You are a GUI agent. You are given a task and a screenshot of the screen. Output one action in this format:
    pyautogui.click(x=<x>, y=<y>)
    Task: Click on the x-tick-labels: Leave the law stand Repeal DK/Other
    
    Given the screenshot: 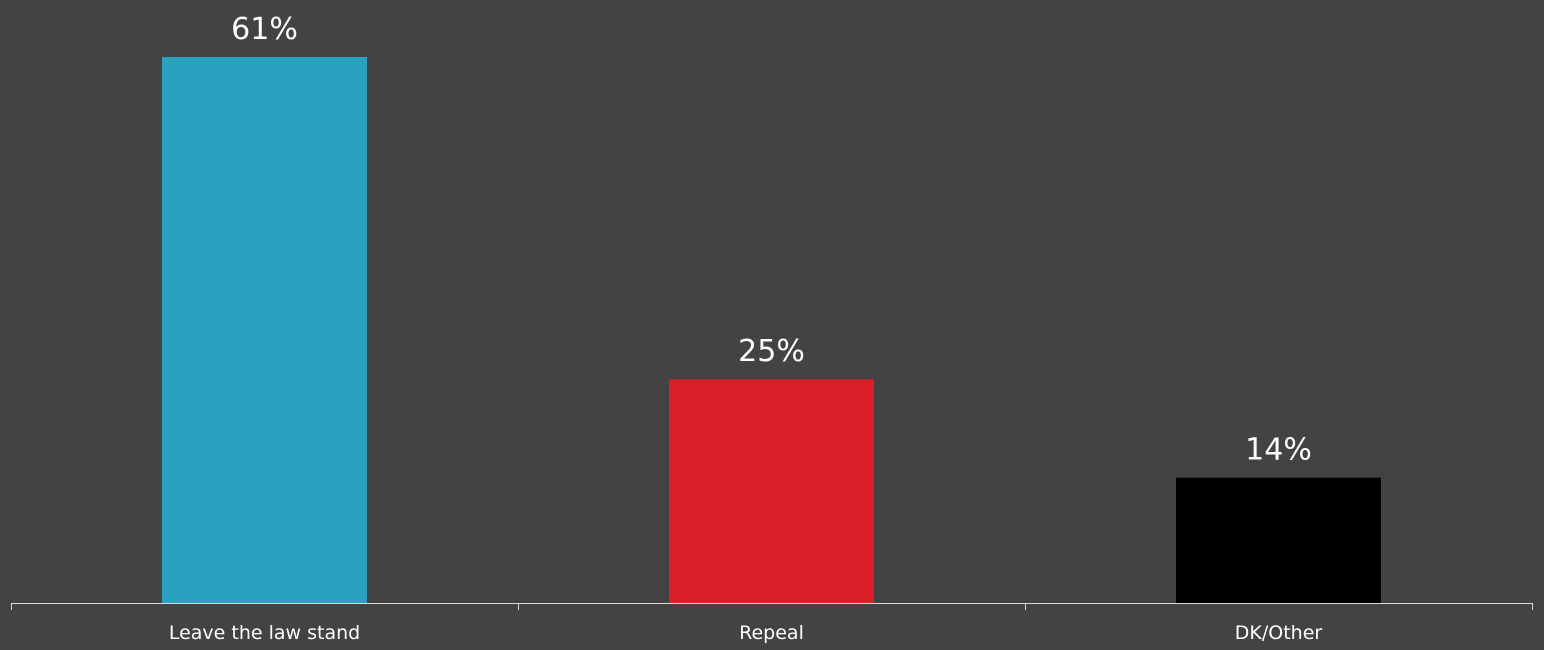 What is the action you would take?
    pyautogui.click(x=746, y=633)
    